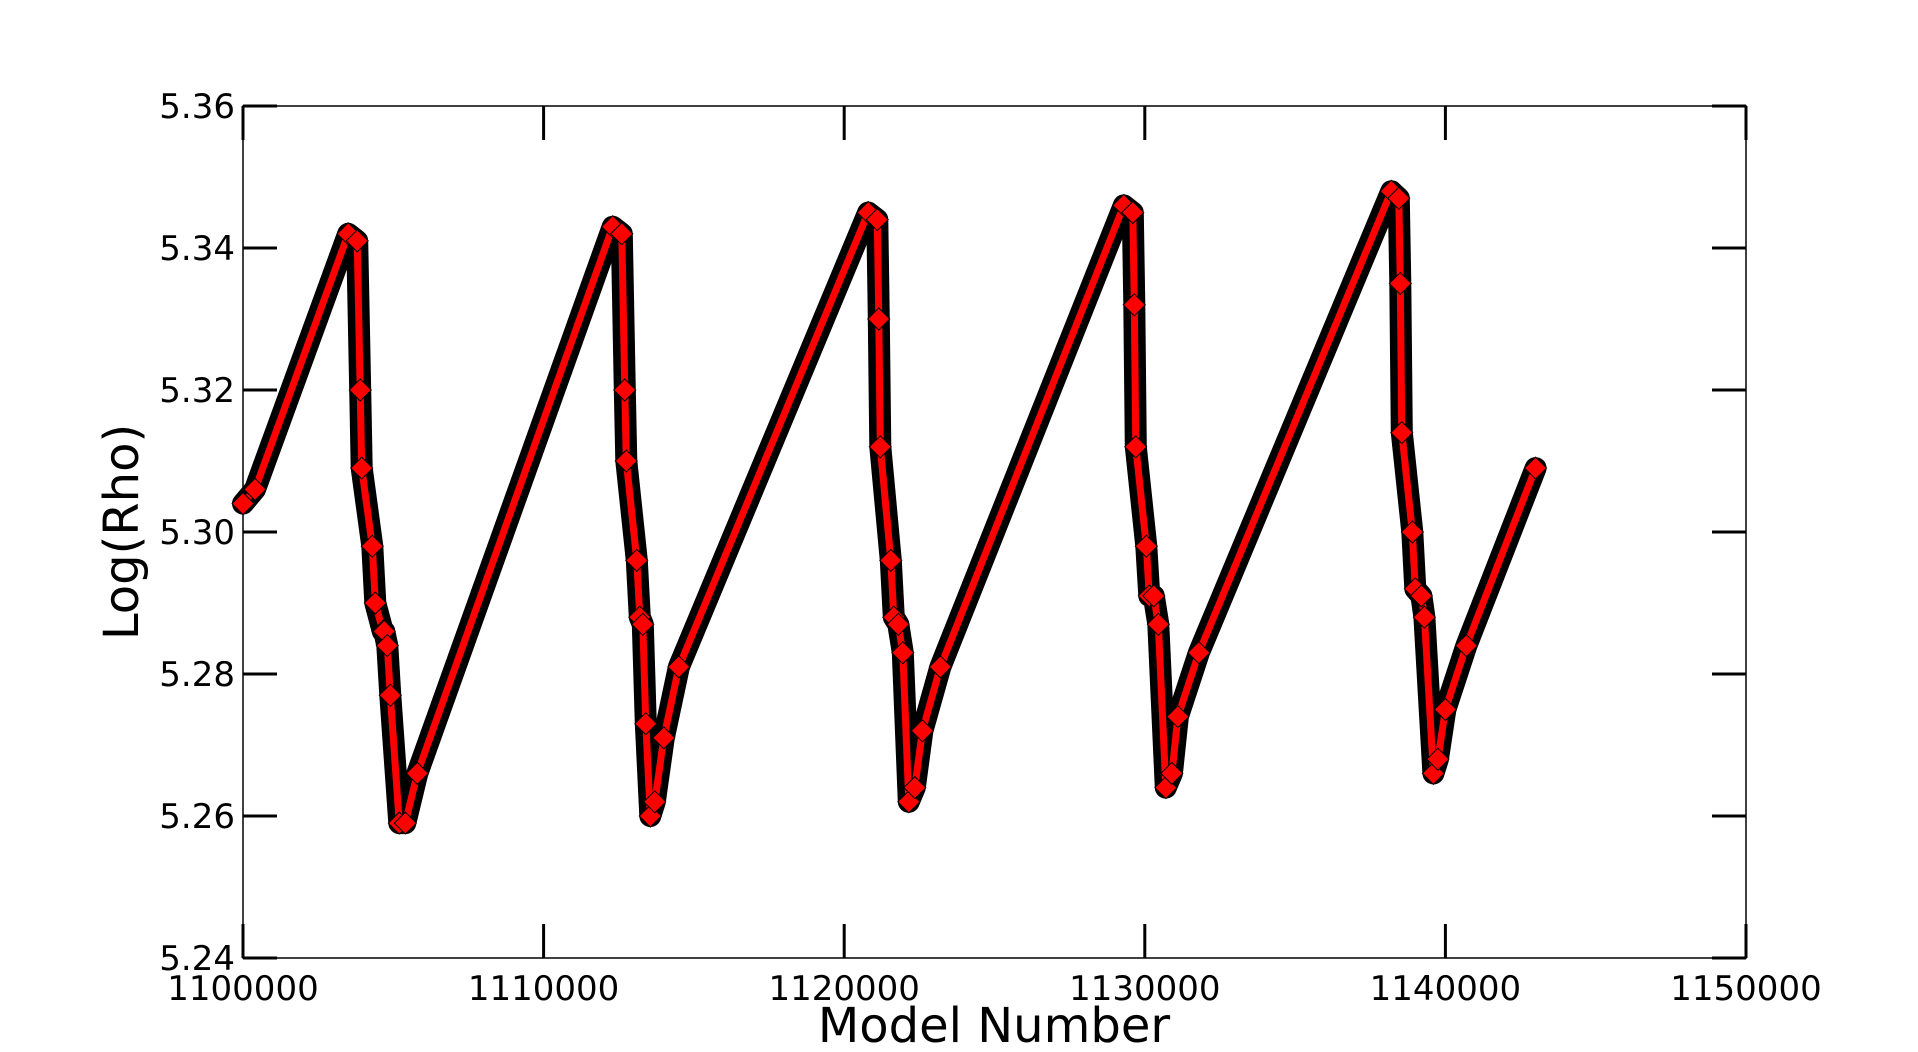  Describe the element at coordinates (843, 989) in the screenshot. I see `x-tick-label: 1120000` at that location.